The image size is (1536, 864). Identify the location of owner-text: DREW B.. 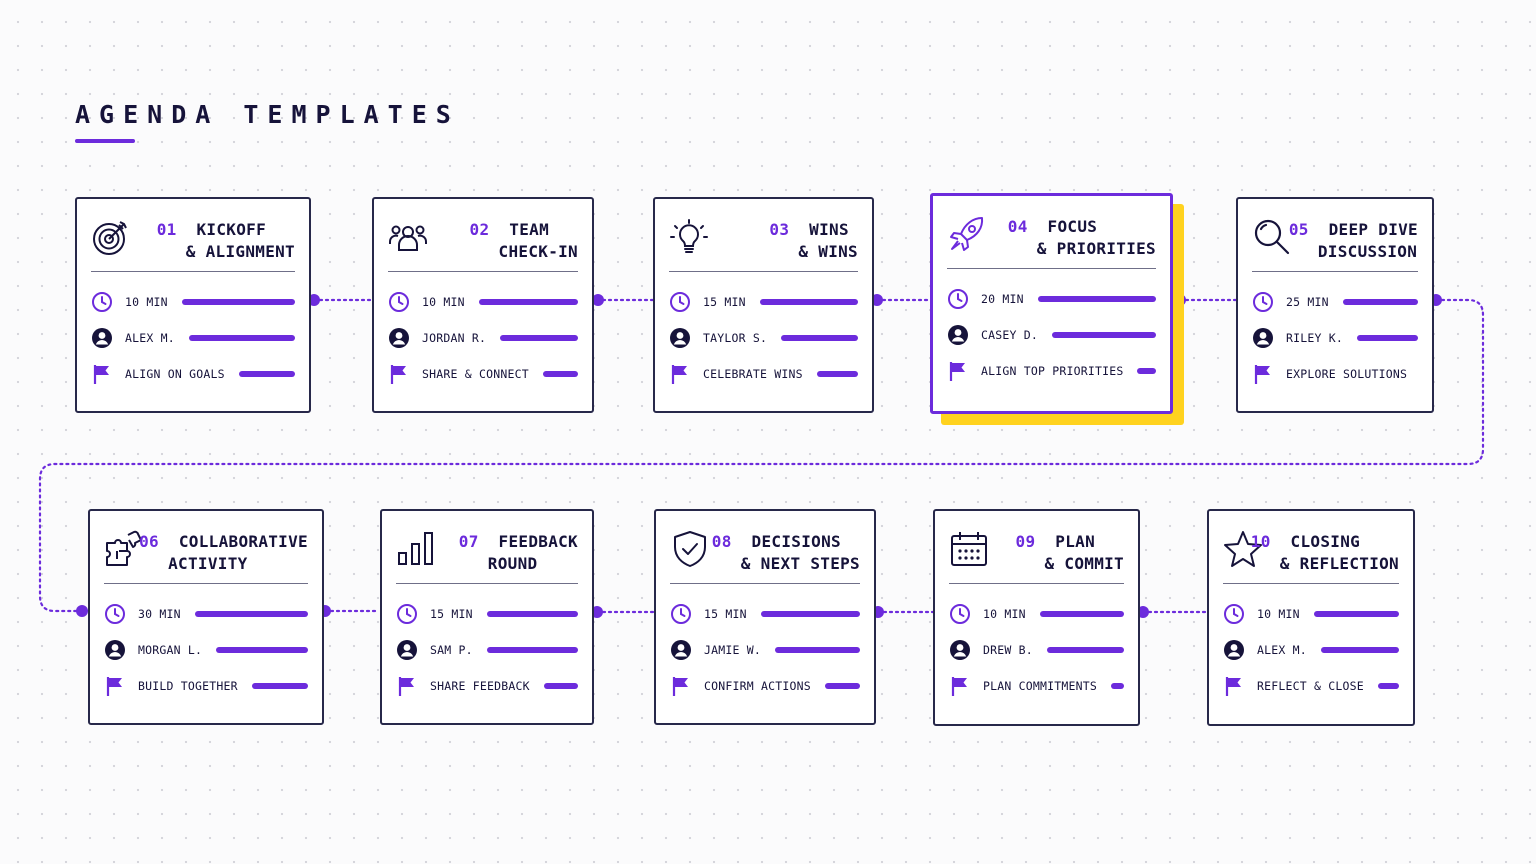
(1008, 650).